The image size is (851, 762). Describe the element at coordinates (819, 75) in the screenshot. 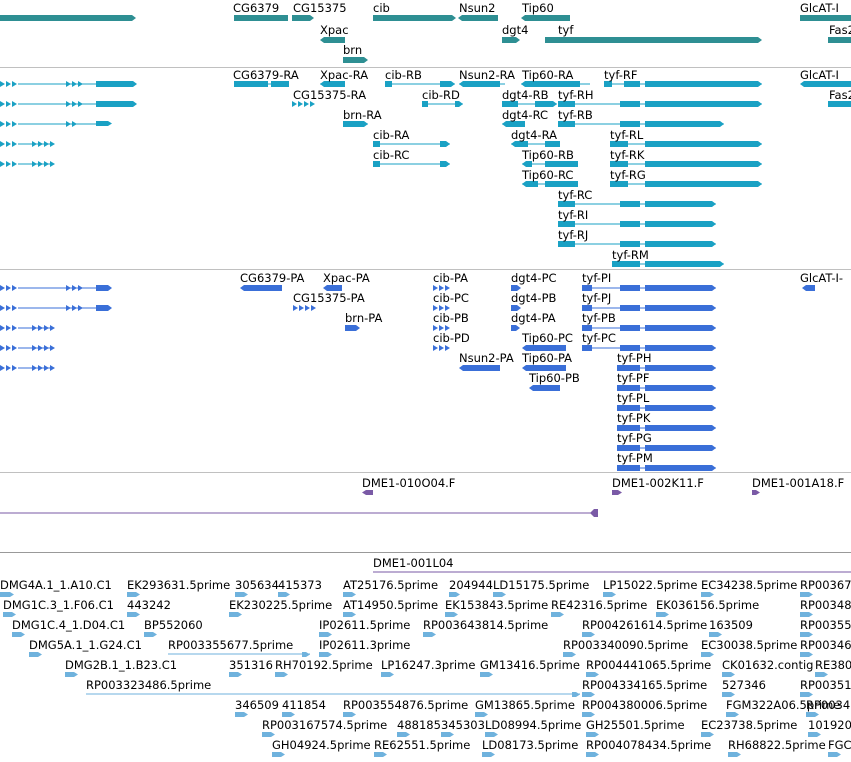

I see `transcript-label: GlcAT-I` at that location.